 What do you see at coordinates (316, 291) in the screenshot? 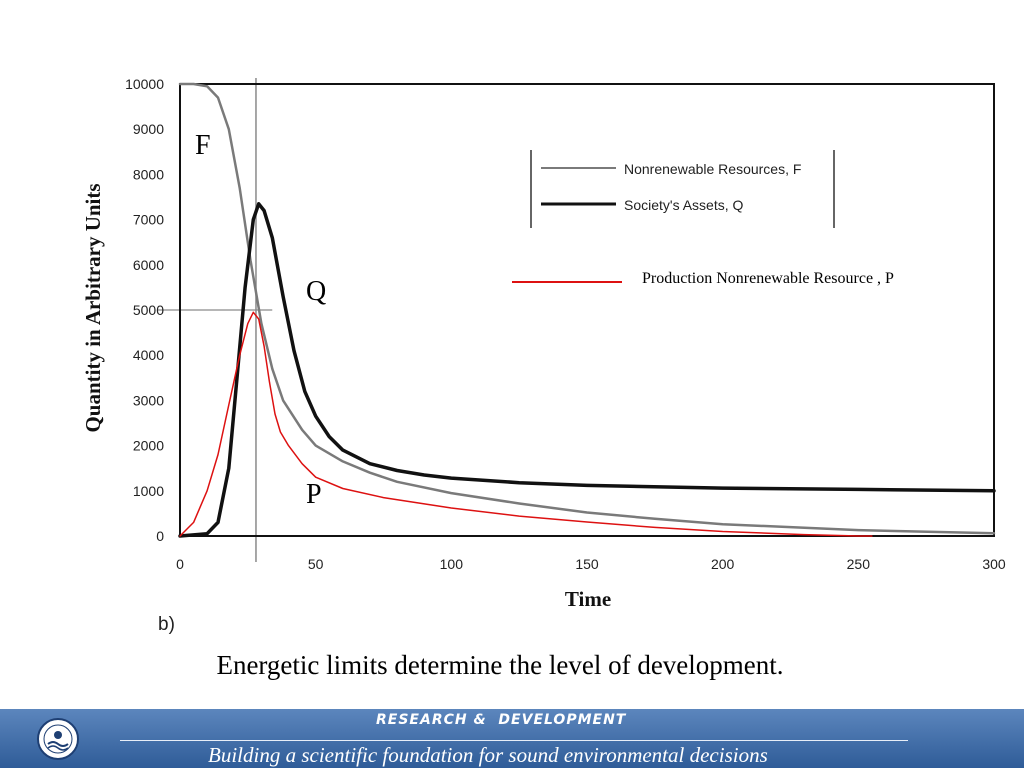
I see `curve-label-q: Q` at bounding box center [316, 291].